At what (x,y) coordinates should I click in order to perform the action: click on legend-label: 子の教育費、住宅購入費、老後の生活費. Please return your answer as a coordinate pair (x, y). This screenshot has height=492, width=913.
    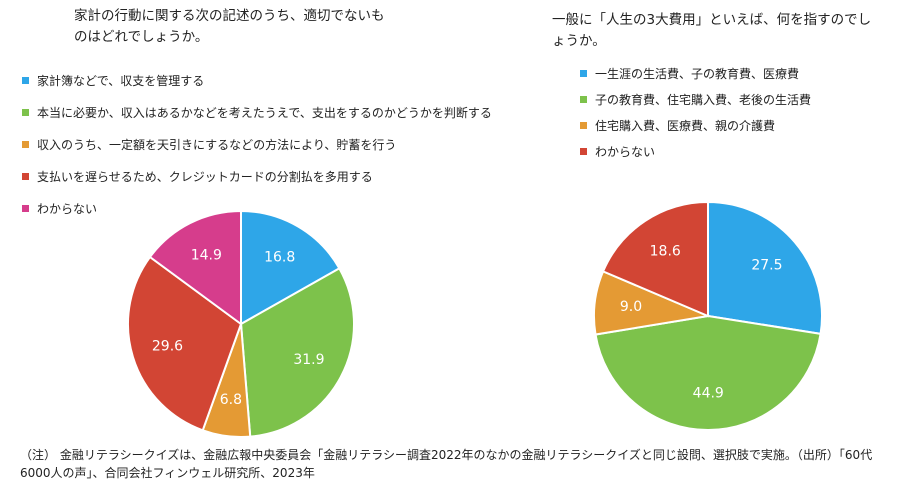
    Looking at the image, I should click on (703, 99).